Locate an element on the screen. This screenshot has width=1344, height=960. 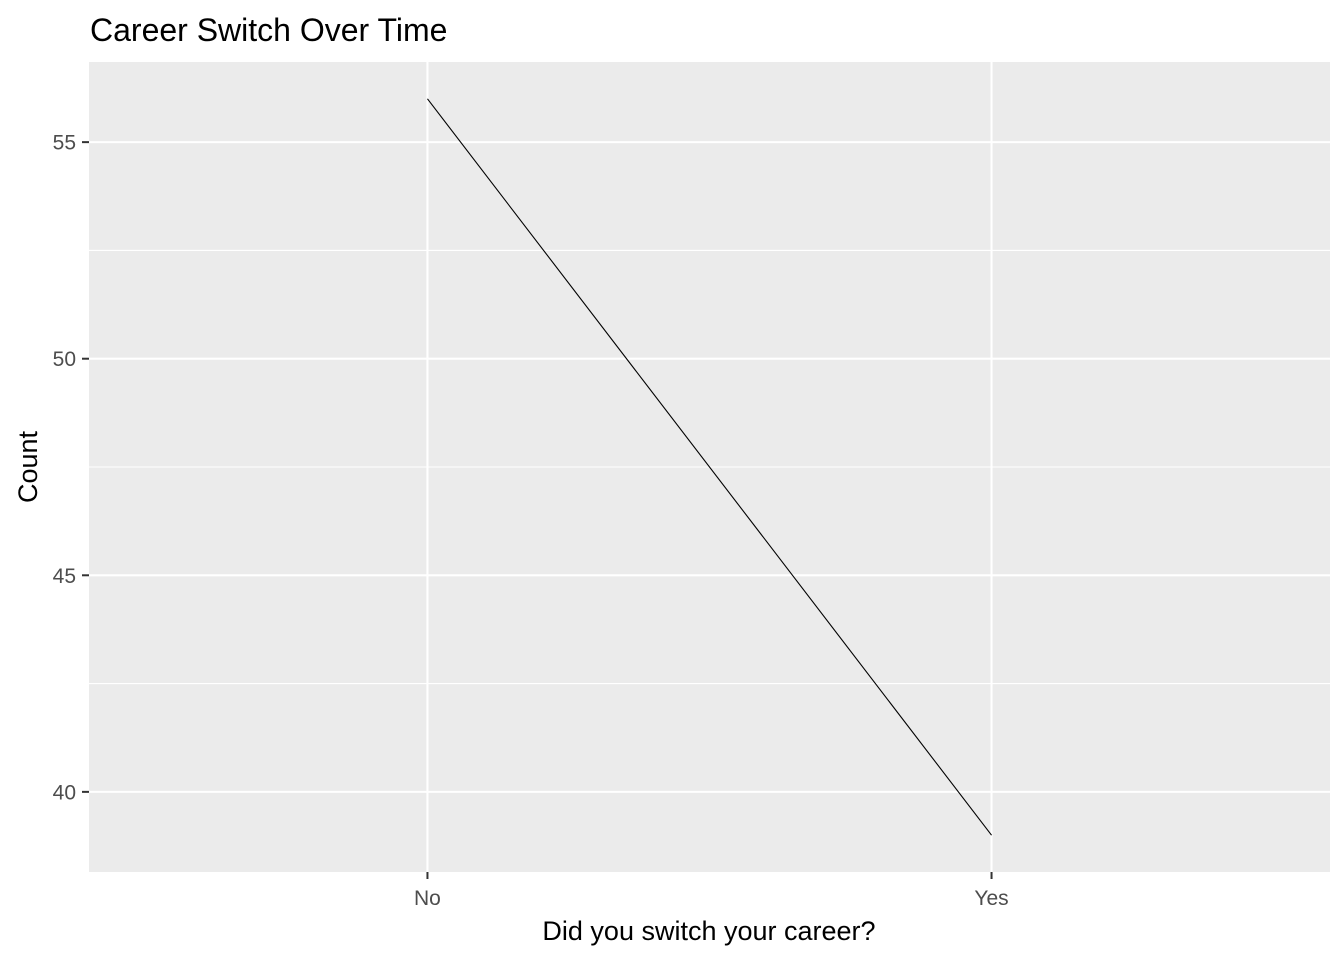
x-axis-title: Did you switch your career? is located at coordinates (708, 931).